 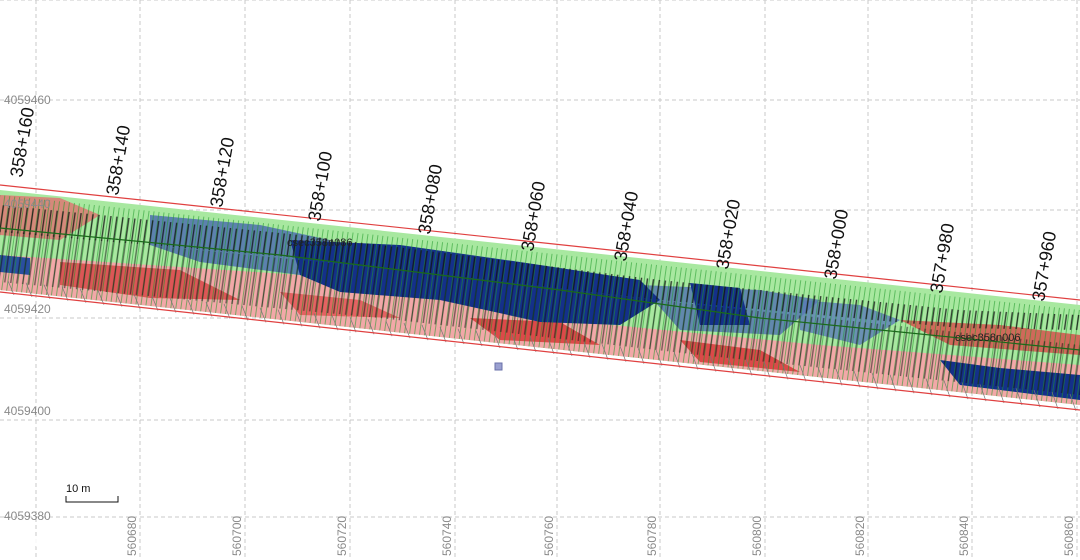 I want to click on watermark-logo-icon, so click(x=44, y=542).